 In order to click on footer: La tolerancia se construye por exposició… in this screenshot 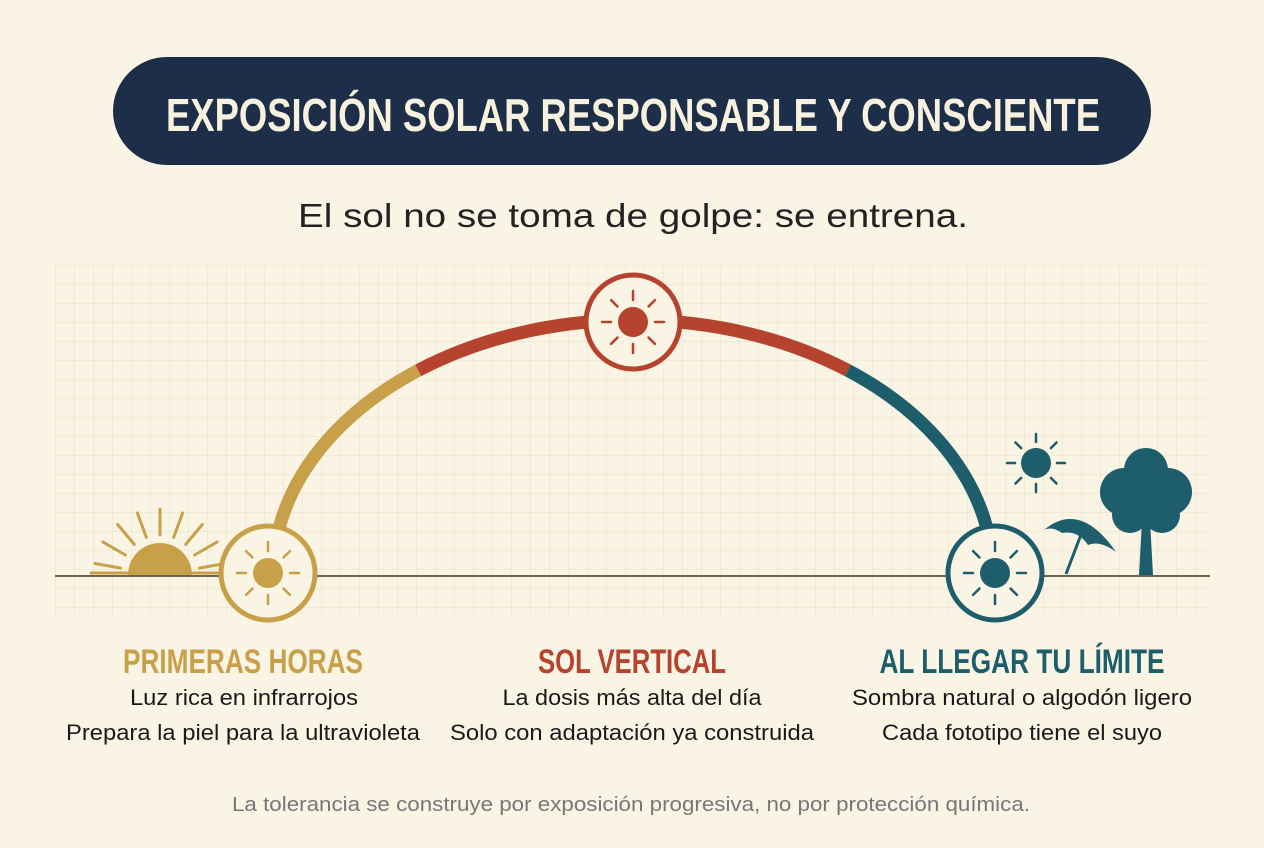, I will do `click(631, 805)`.